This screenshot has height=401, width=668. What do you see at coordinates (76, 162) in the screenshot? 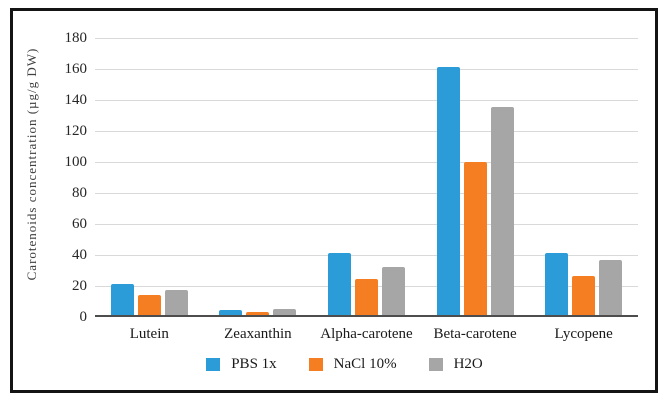
I see `y-tick-label-100: 100` at bounding box center [76, 162].